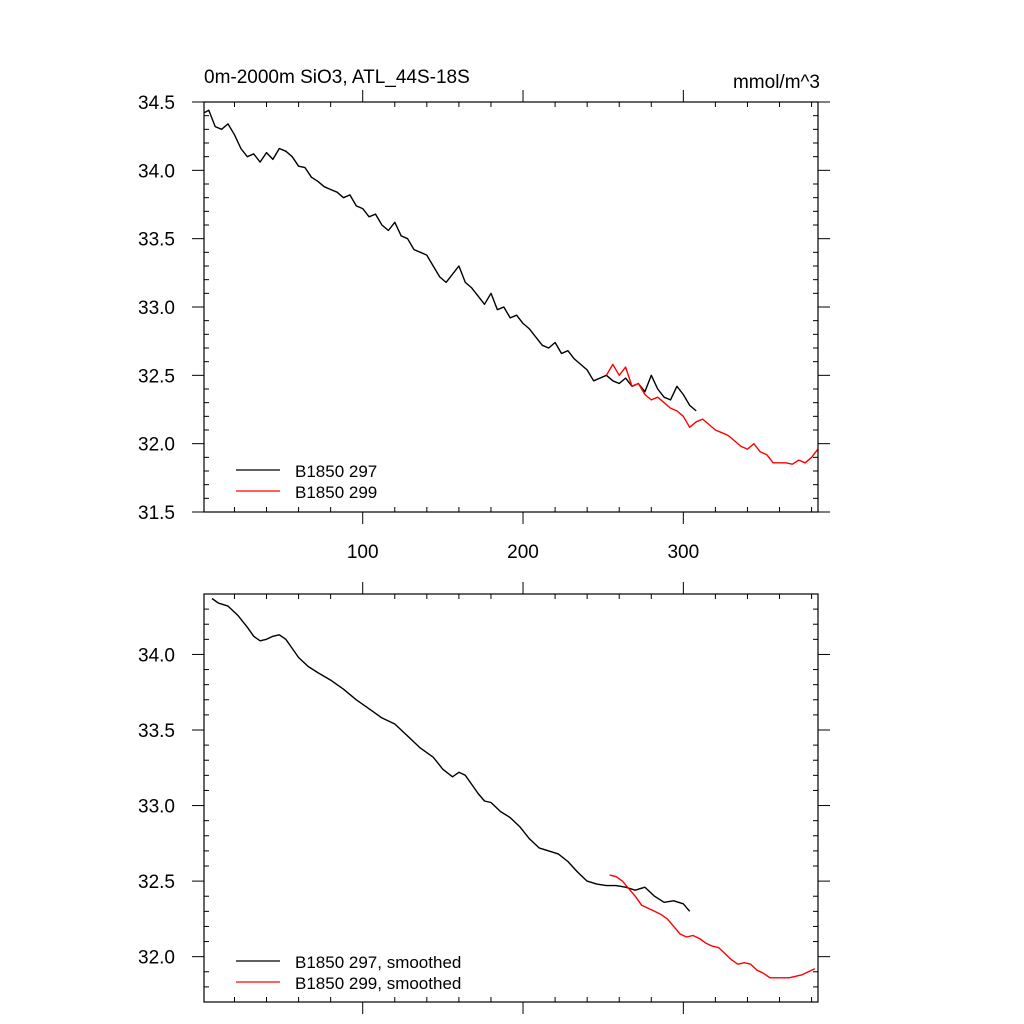 The height and width of the screenshot is (1024, 1024). Describe the element at coordinates (378, 983) in the screenshot. I see `legend-label-b1850-299-smoothed: B1850 299, smoothed` at that location.